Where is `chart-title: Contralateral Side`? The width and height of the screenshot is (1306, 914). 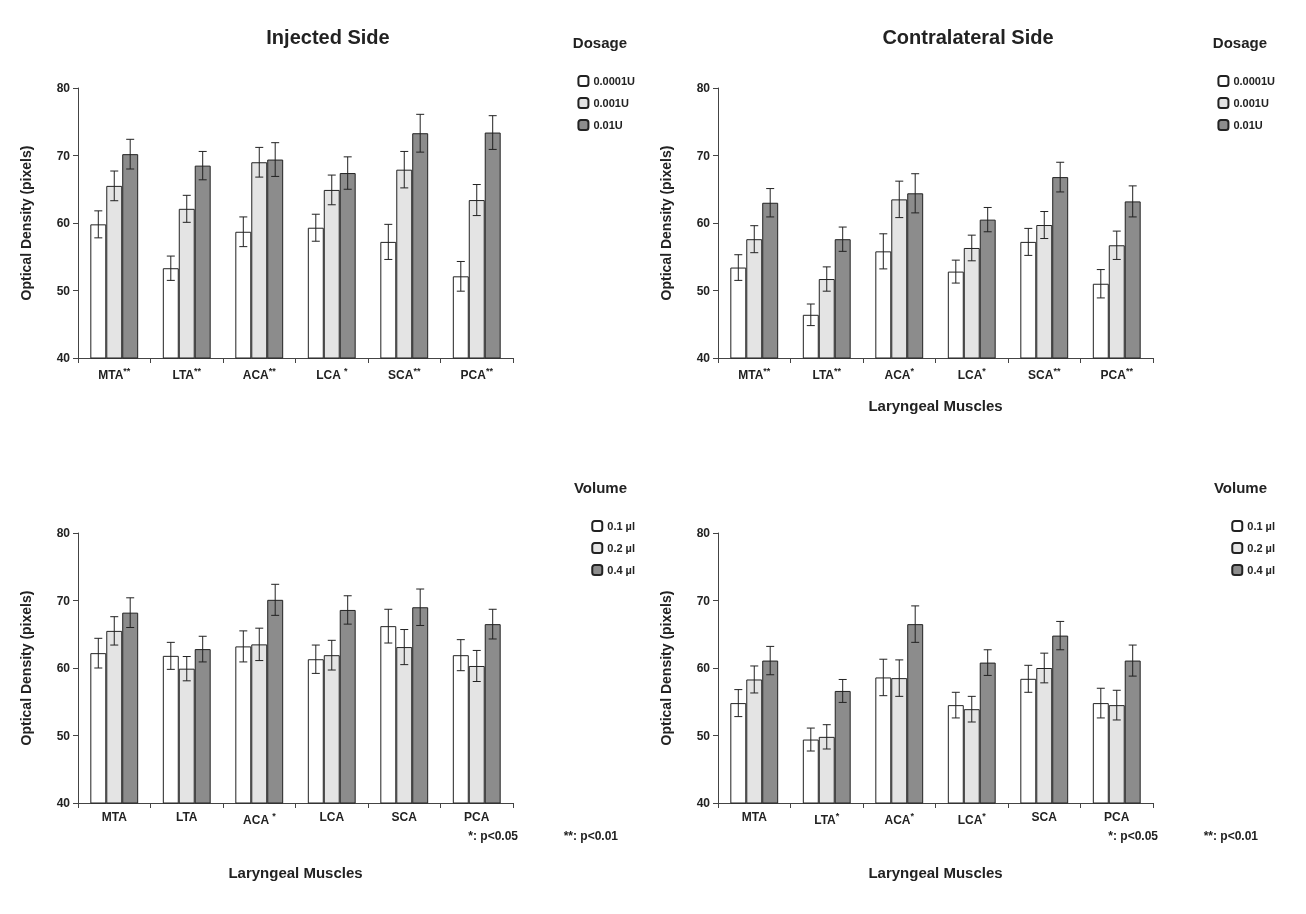
chart-title: Contralateral Side is located at coordinates (968, 37).